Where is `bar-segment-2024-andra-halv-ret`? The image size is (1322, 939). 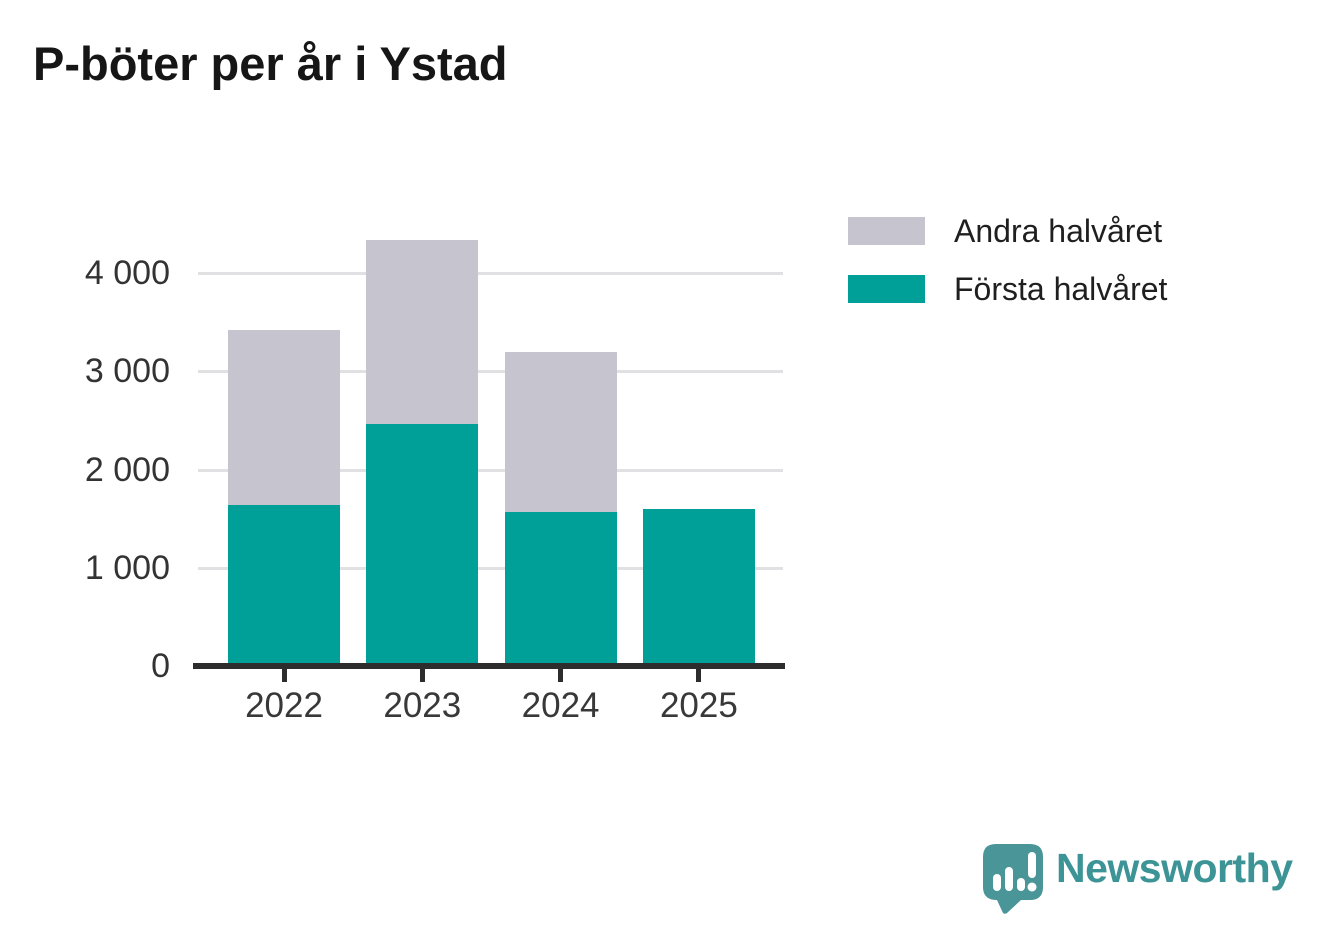
bar-segment-2024-andra-halv-ret is located at coordinates (560, 431).